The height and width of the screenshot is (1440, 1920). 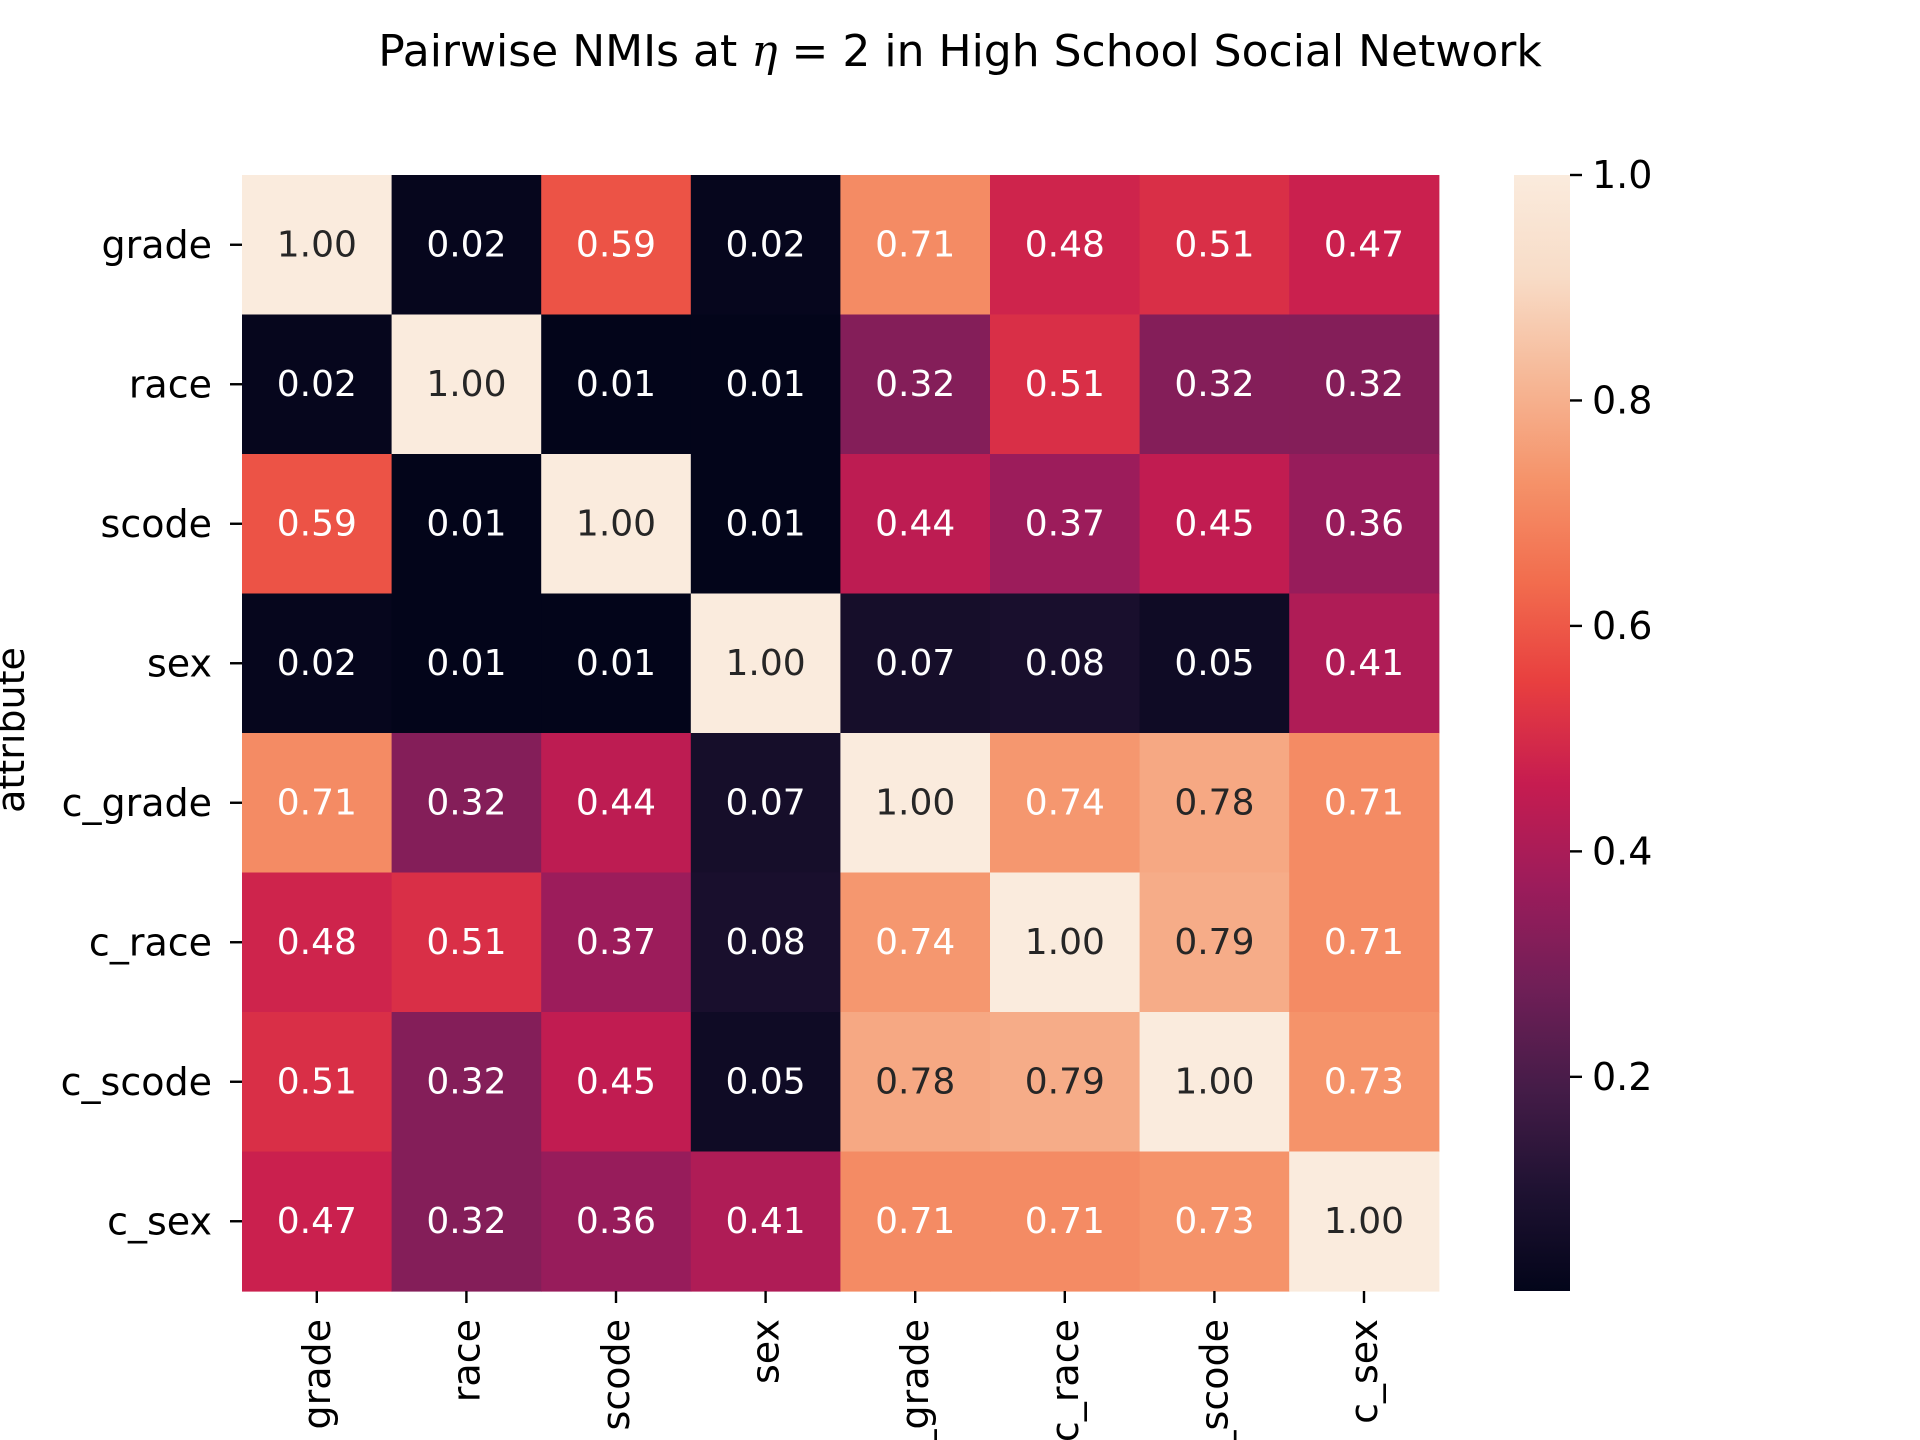 What do you see at coordinates (317, 523) in the screenshot?
I see `heatmap-cell-label: 0.59` at bounding box center [317, 523].